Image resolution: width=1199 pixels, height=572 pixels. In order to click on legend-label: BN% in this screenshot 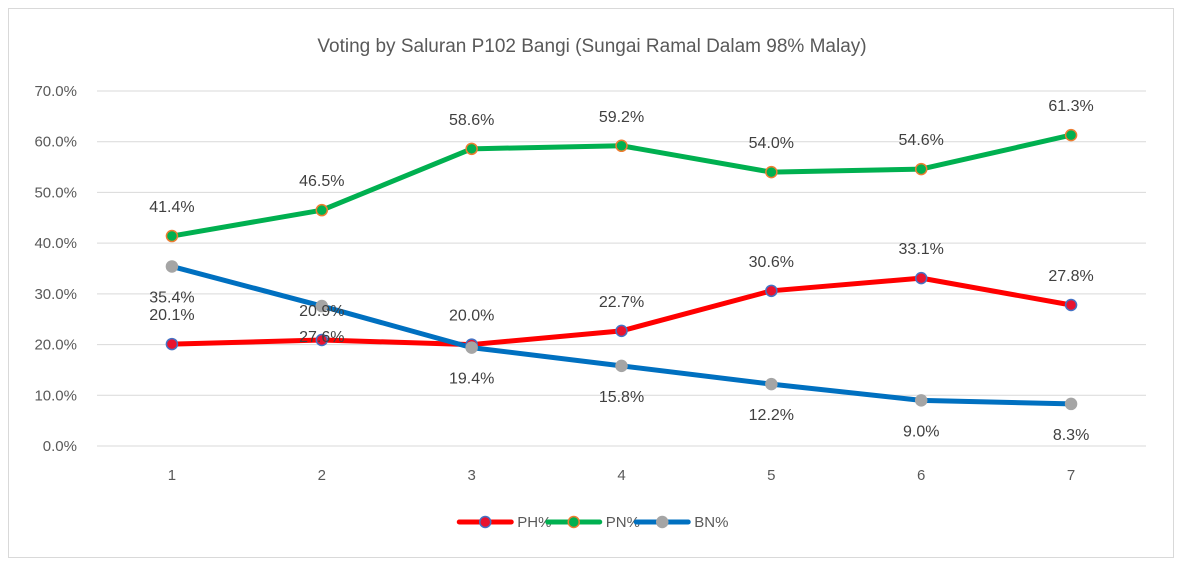, I will do `click(711, 522)`.